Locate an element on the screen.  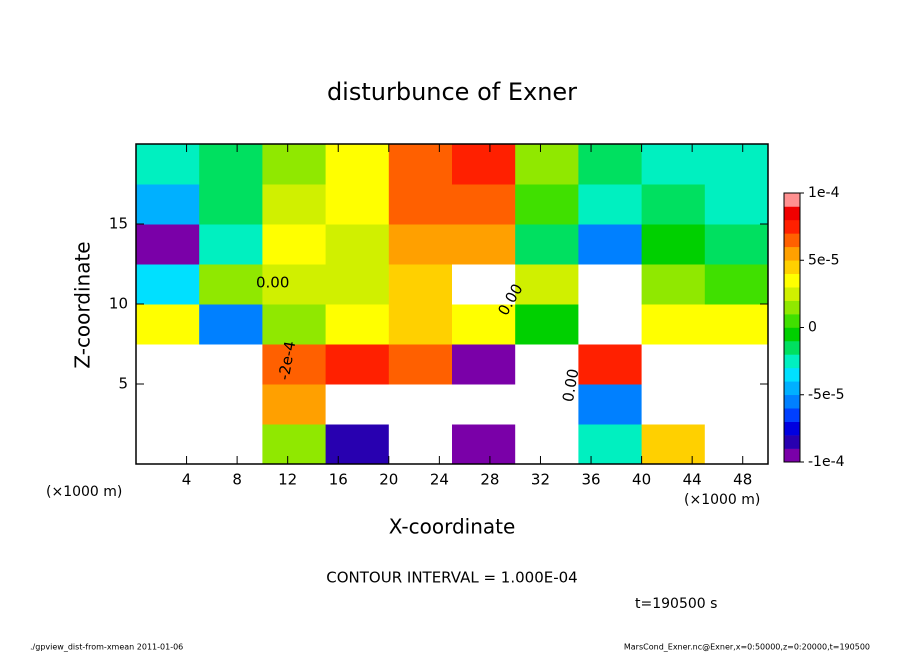
x-axis-label: X-coordinate is located at coordinates (452, 527).